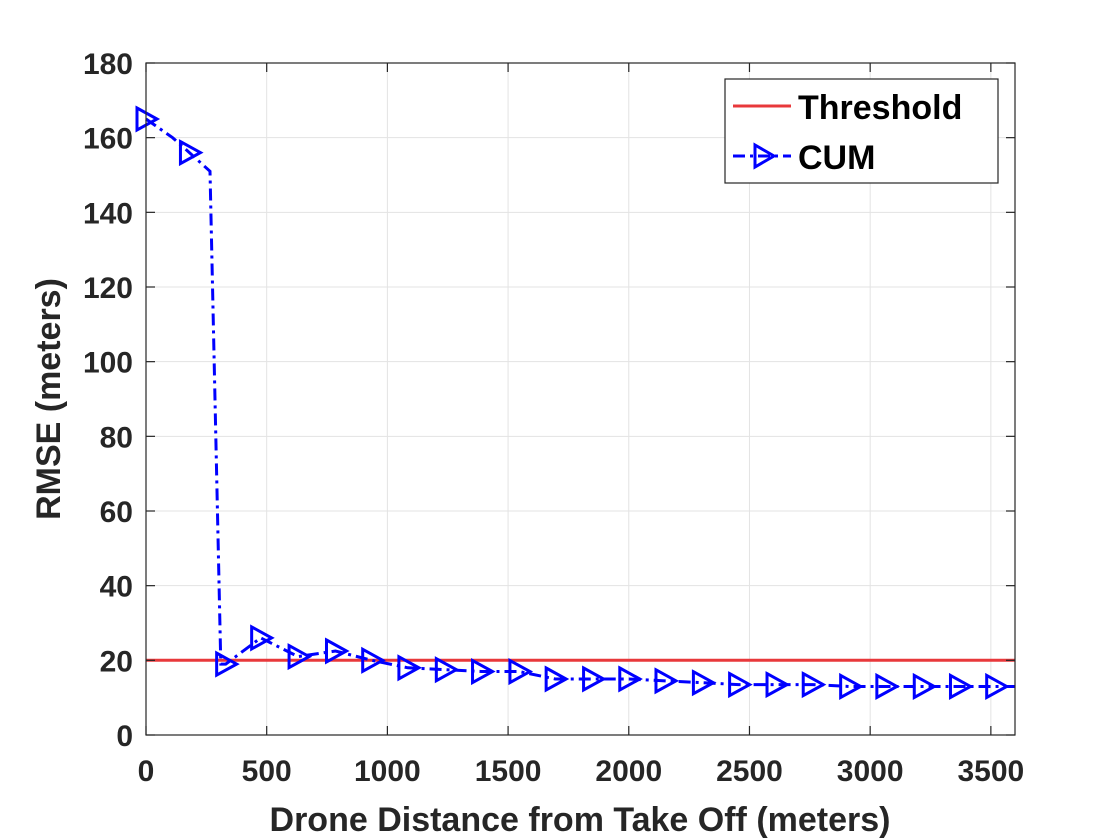 This screenshot has width=1120, height=840. Describe the element at coordinates (116, 661) in the screenshot. I see `y-tick-label: 20` at that location.